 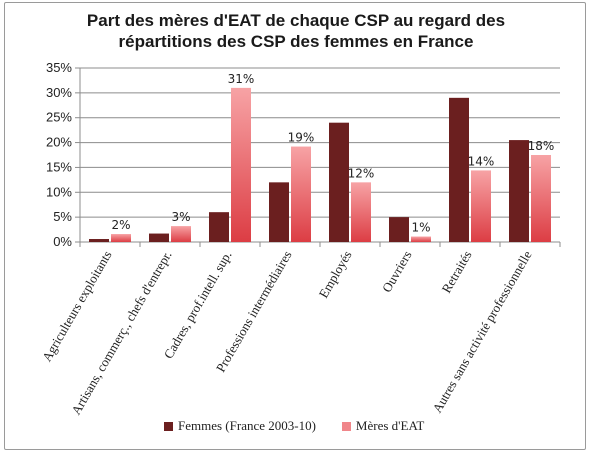 I want to click on data-label: 1%, so click(x=420, y=228).